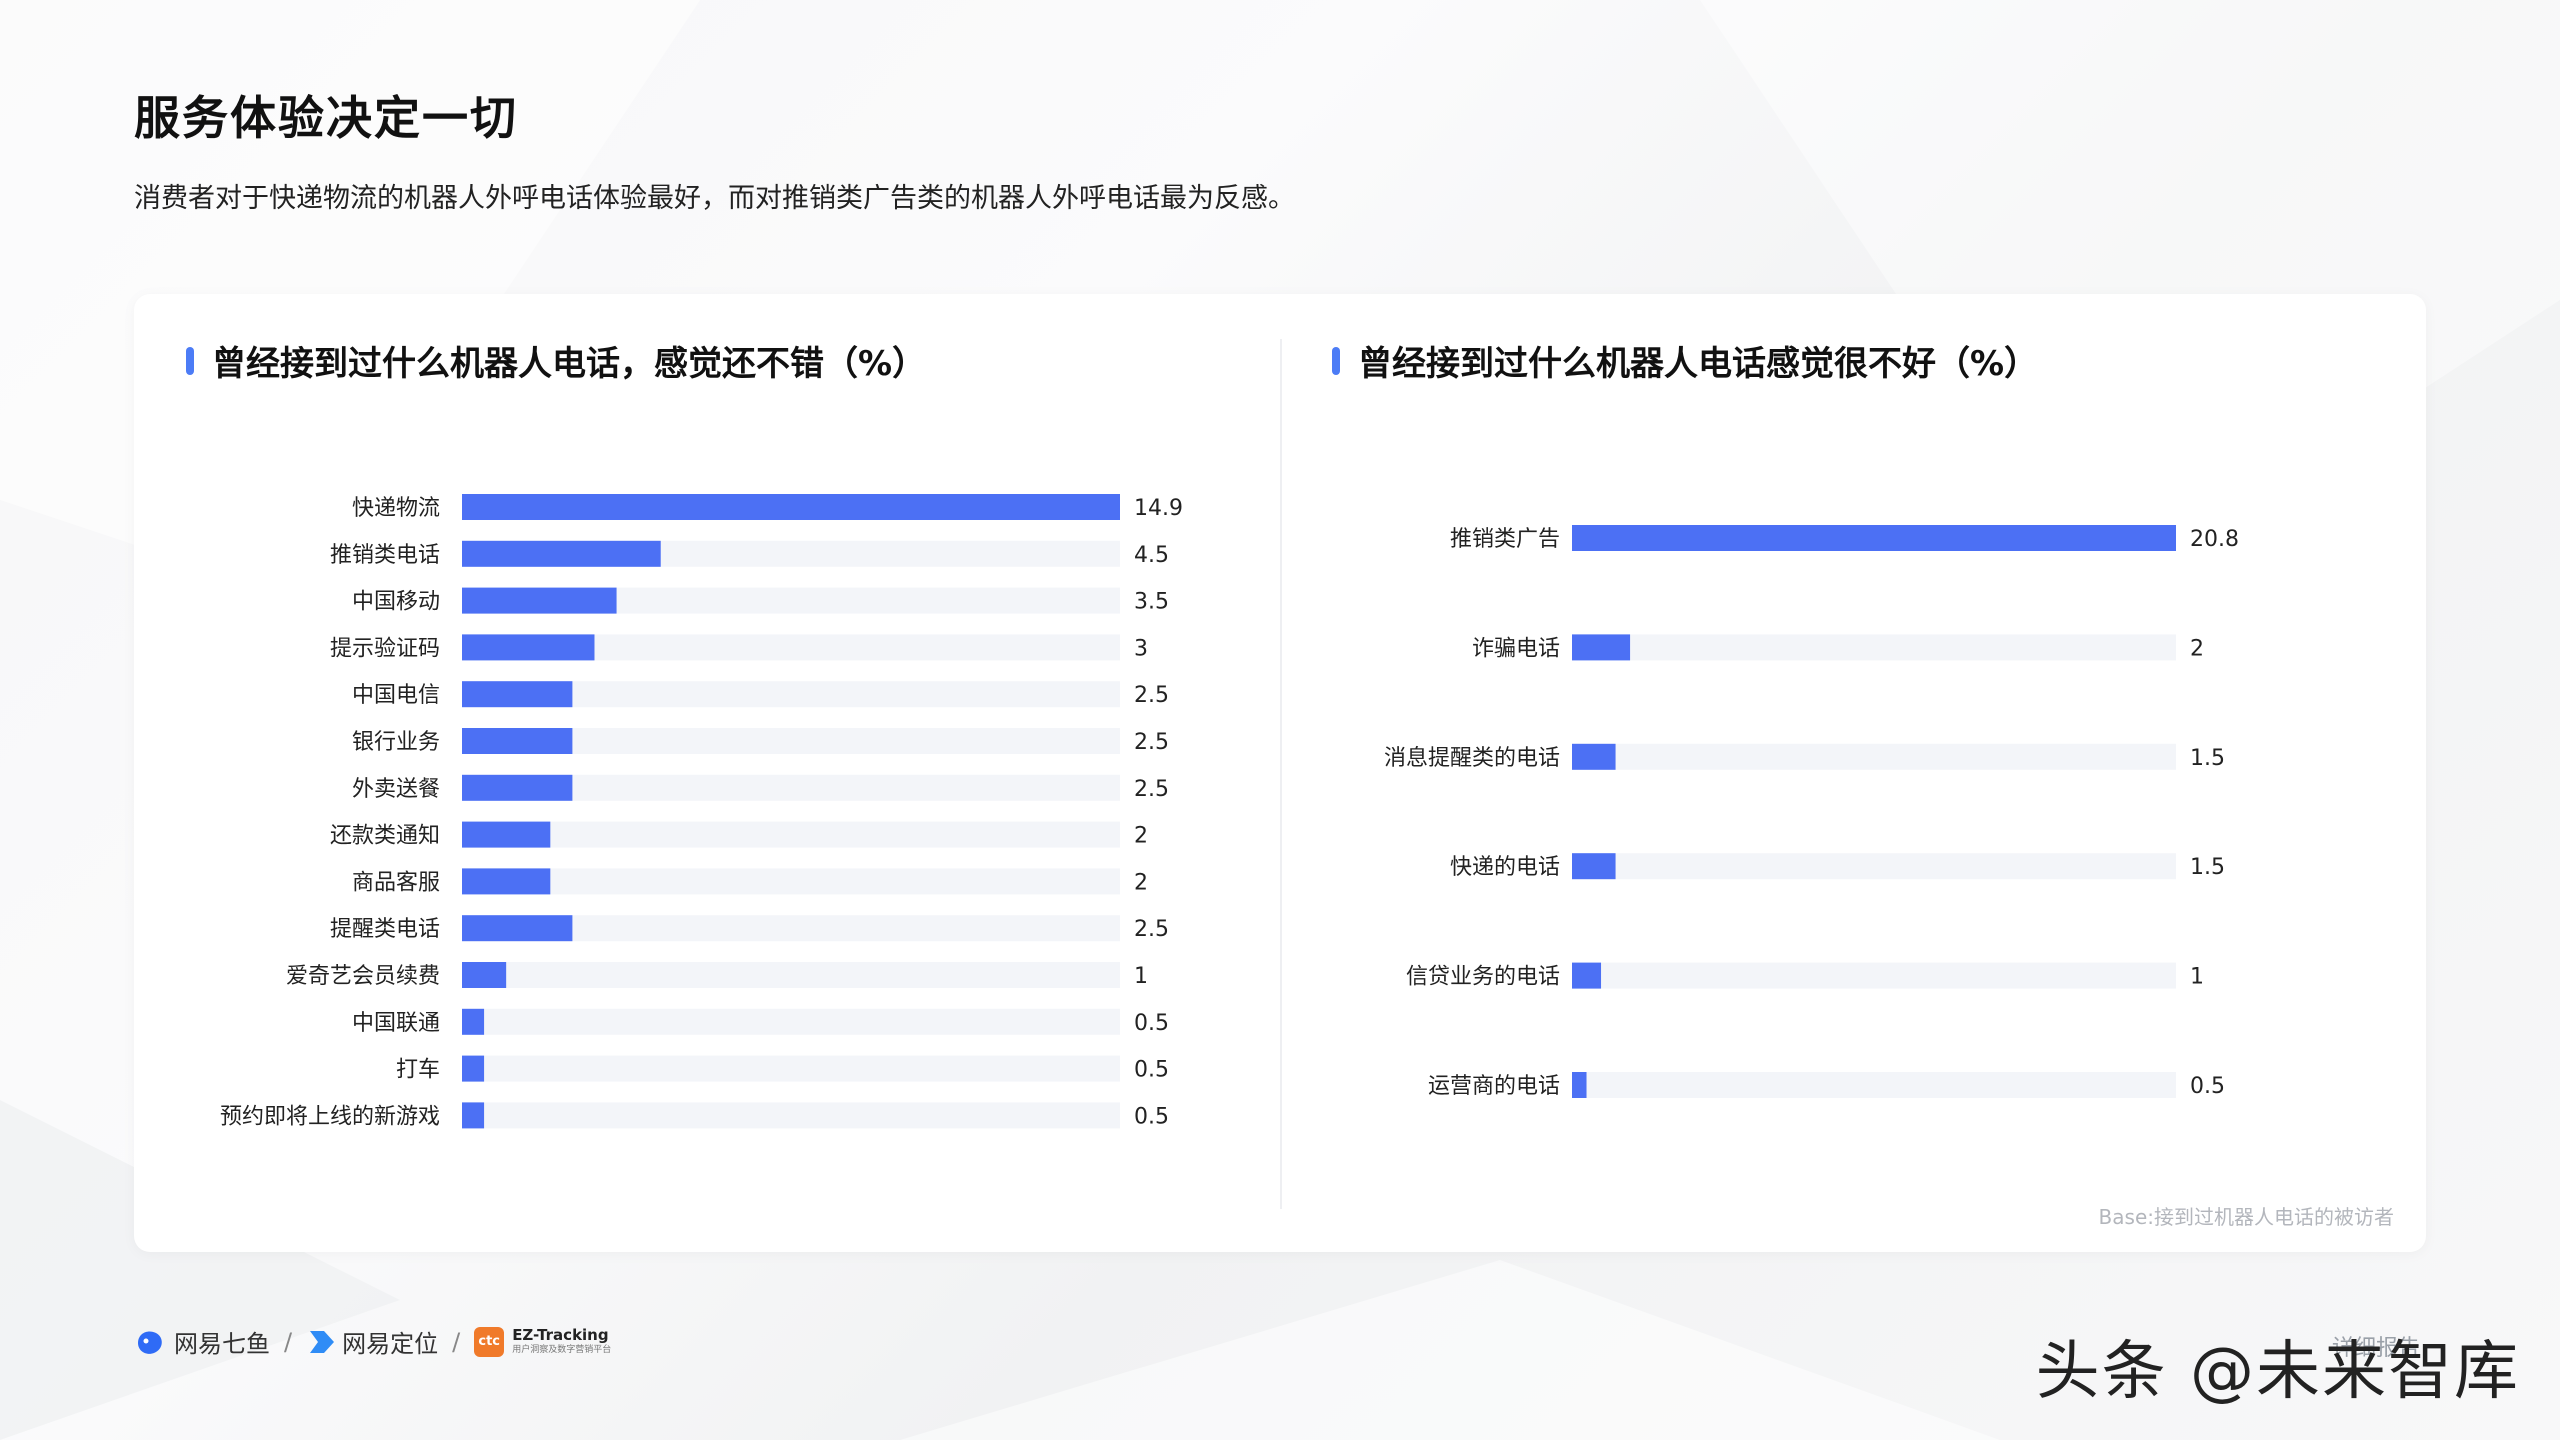  I want to click on data-label: 20.8, so click(2214, 539).